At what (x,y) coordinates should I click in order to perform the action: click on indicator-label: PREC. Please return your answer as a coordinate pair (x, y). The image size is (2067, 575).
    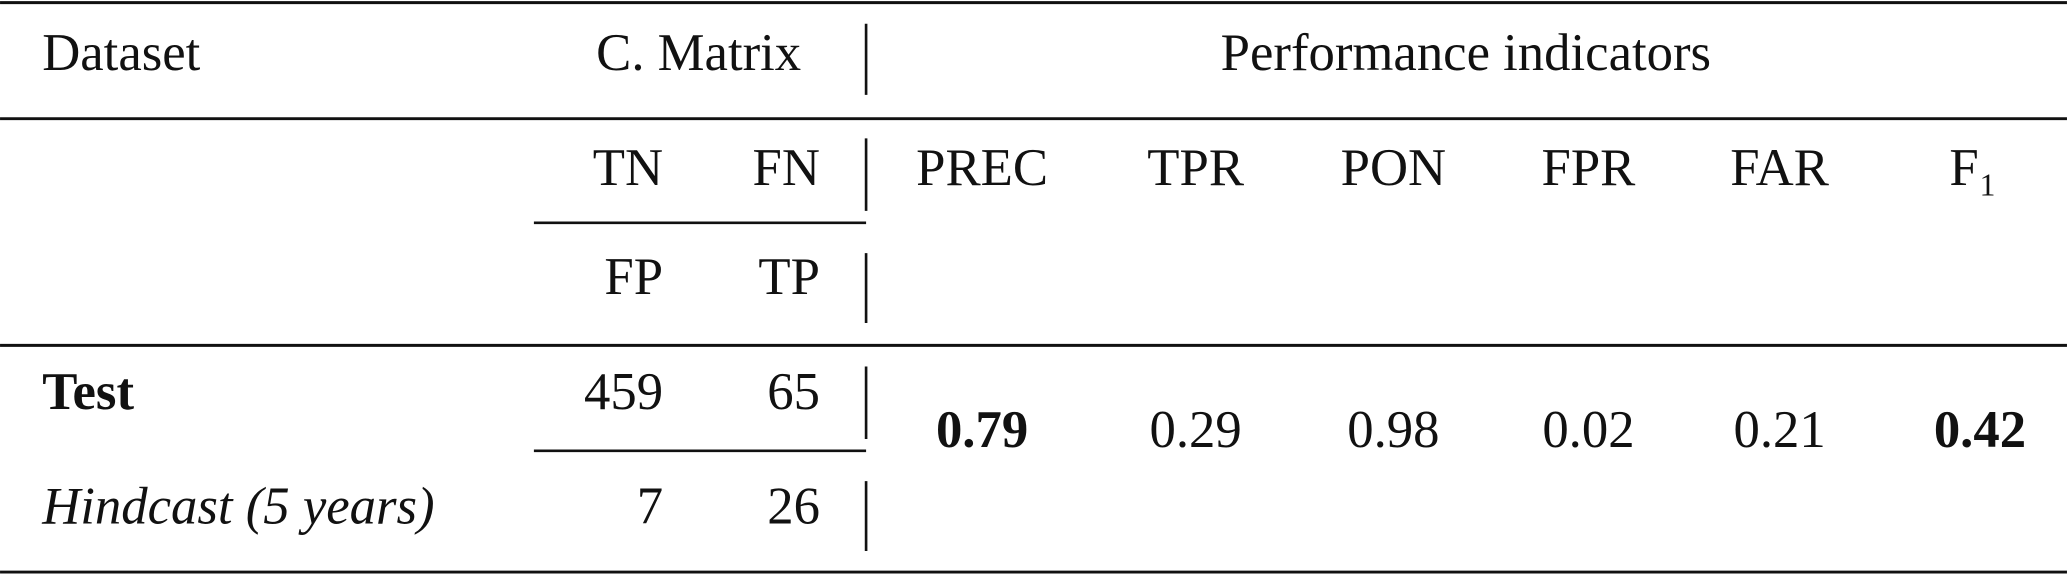
    Looking at the image, I should click on (982, 168).